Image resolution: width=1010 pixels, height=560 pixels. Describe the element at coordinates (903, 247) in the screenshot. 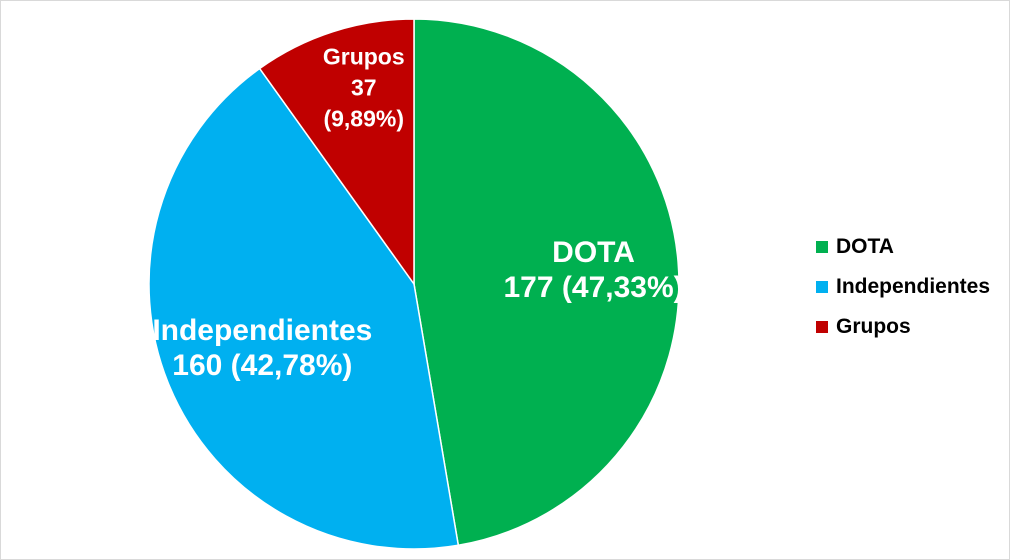

I see `legend-item-dota: DOTA` at that location.